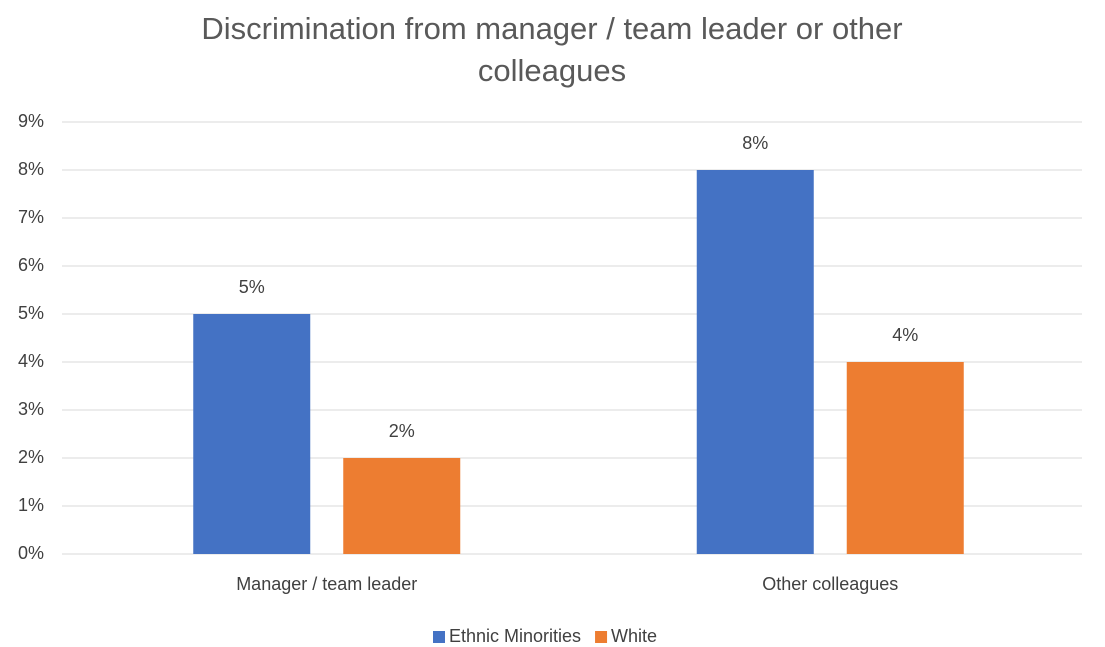  What do you see at coordinates (326, 584) in the screenshot?
I see `x-tick-label: Manager / team leader` at bounding box center [326, 584].